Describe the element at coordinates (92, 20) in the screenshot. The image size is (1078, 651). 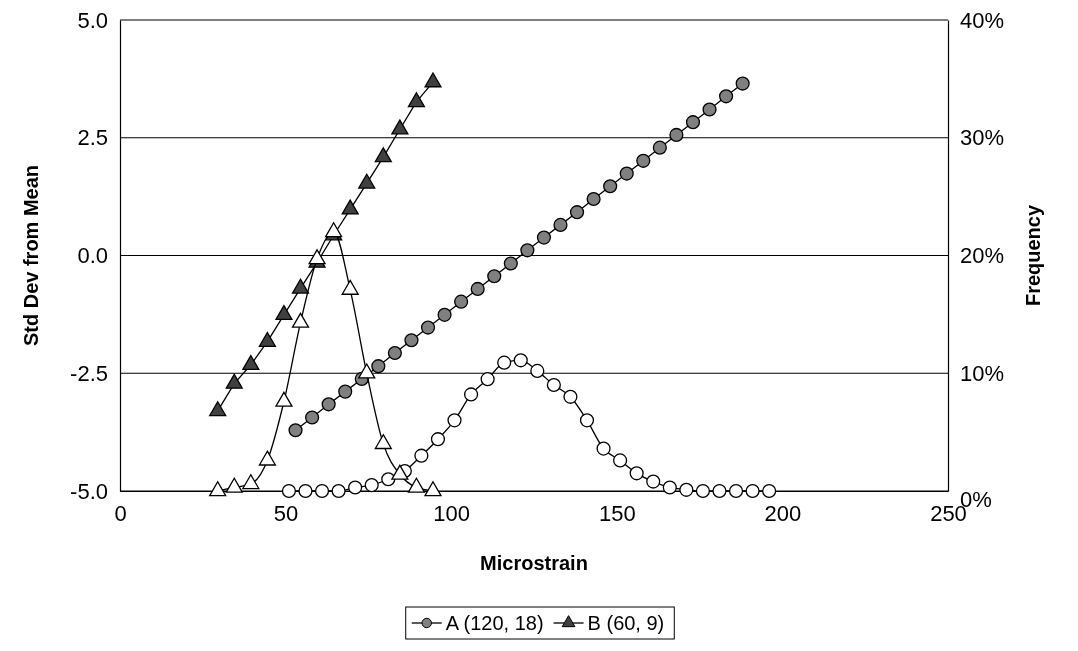
I see `y-tick-label: 5.0` at that location.